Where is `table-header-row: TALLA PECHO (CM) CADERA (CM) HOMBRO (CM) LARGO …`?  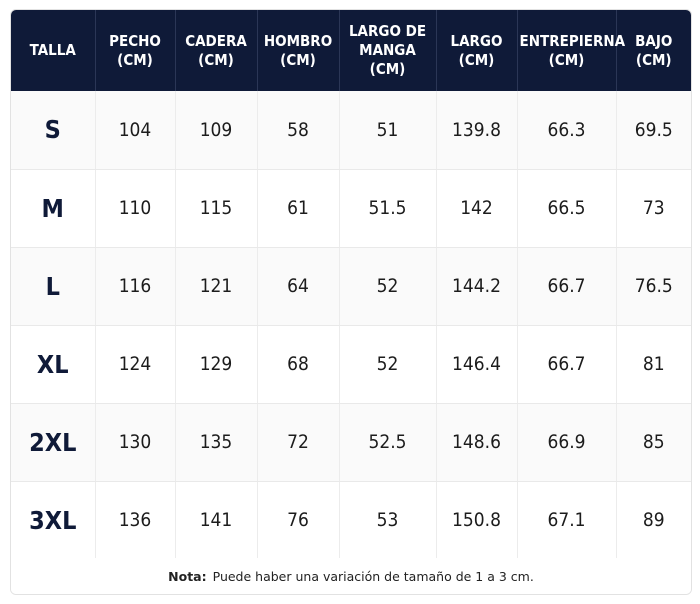 table-header-row: TALLA PECHO (CM) CADERA (CM) HOMBRO (CM) LARGO … is located at coordinates (351, 50).